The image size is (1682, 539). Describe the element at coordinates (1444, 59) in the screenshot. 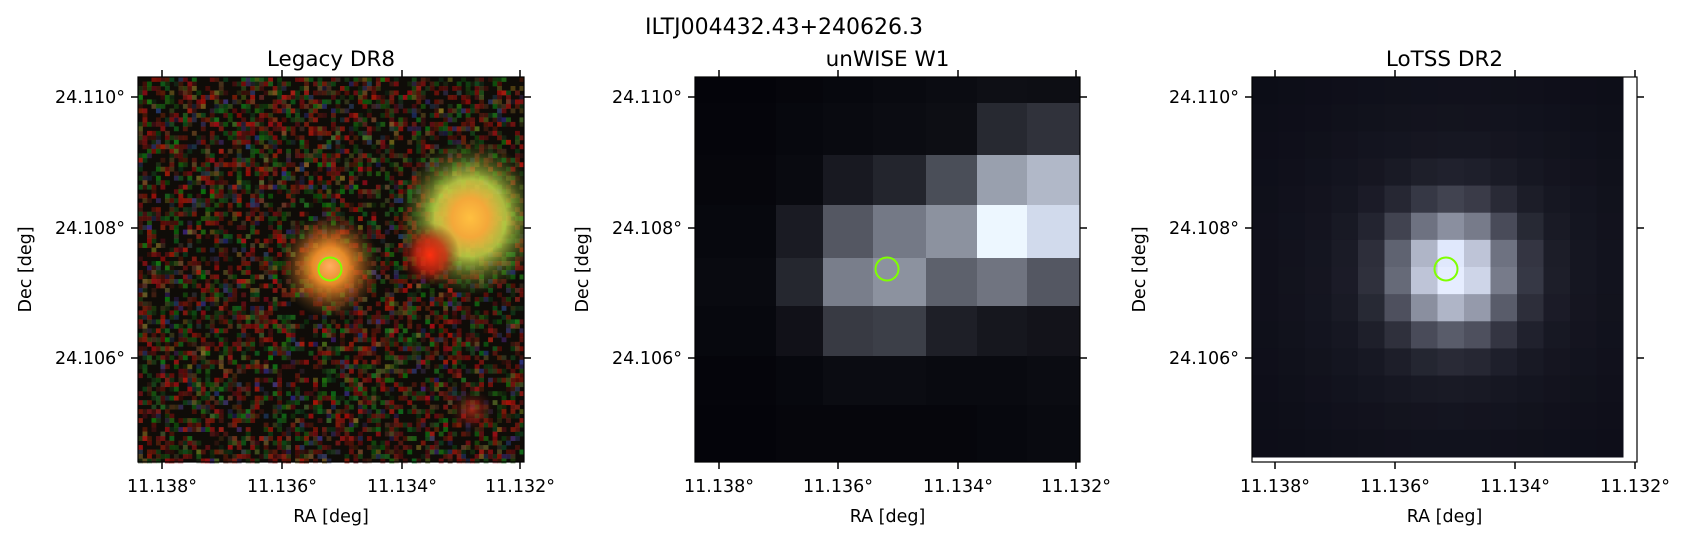

I see `panel-title: LoTSS DR2` at that location.